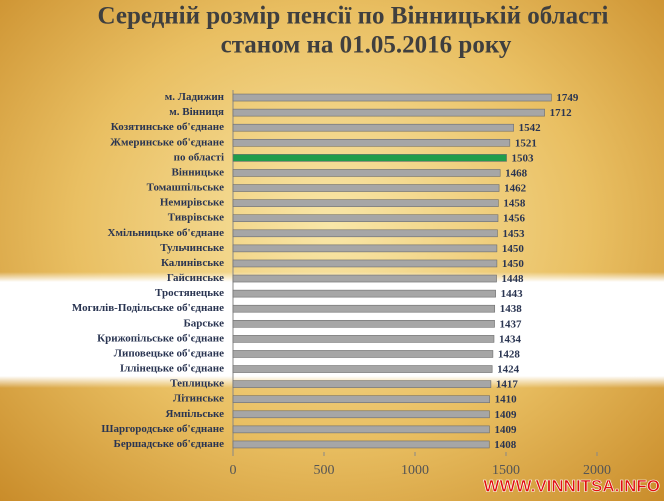  Describe the element at coordinates (511, 324) in the screenshot. I see `value-label: 1437` at that location.